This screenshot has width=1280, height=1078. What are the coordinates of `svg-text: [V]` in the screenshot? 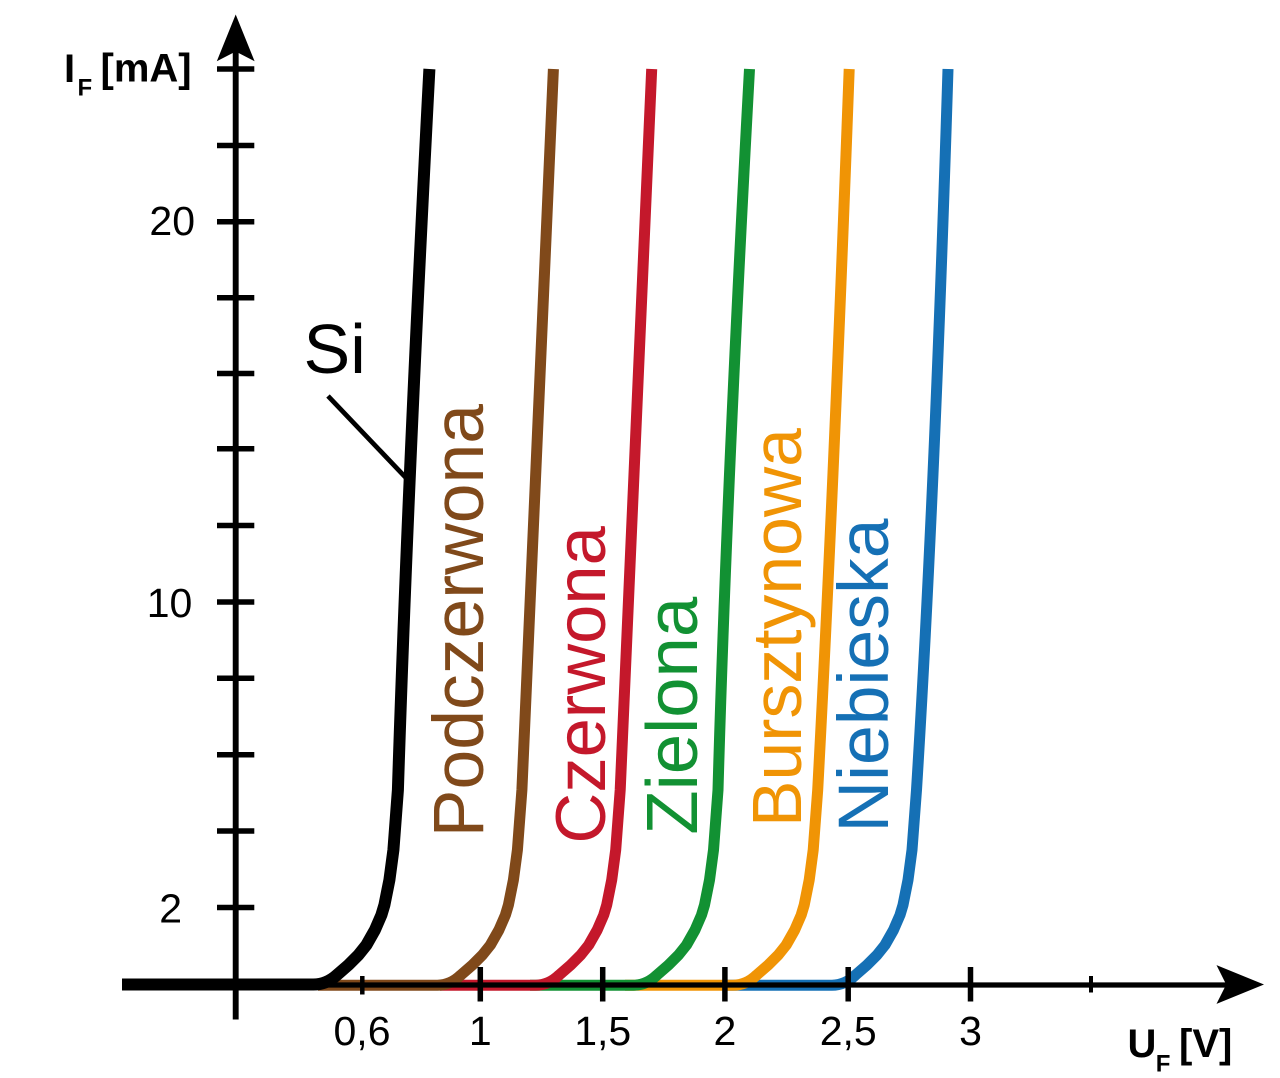 It's located at (1205, 1044).